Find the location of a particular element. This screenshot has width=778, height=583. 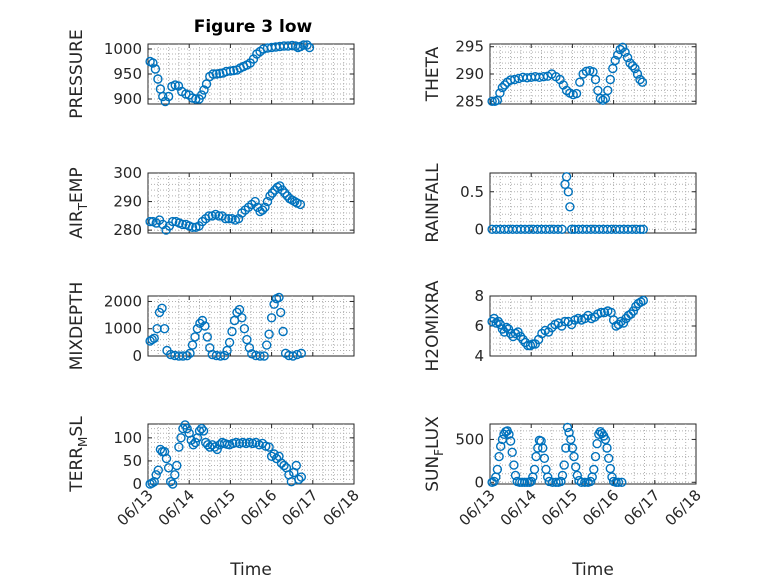

y-axis-label: AIRTEMP is located at coordinates (78, 202).